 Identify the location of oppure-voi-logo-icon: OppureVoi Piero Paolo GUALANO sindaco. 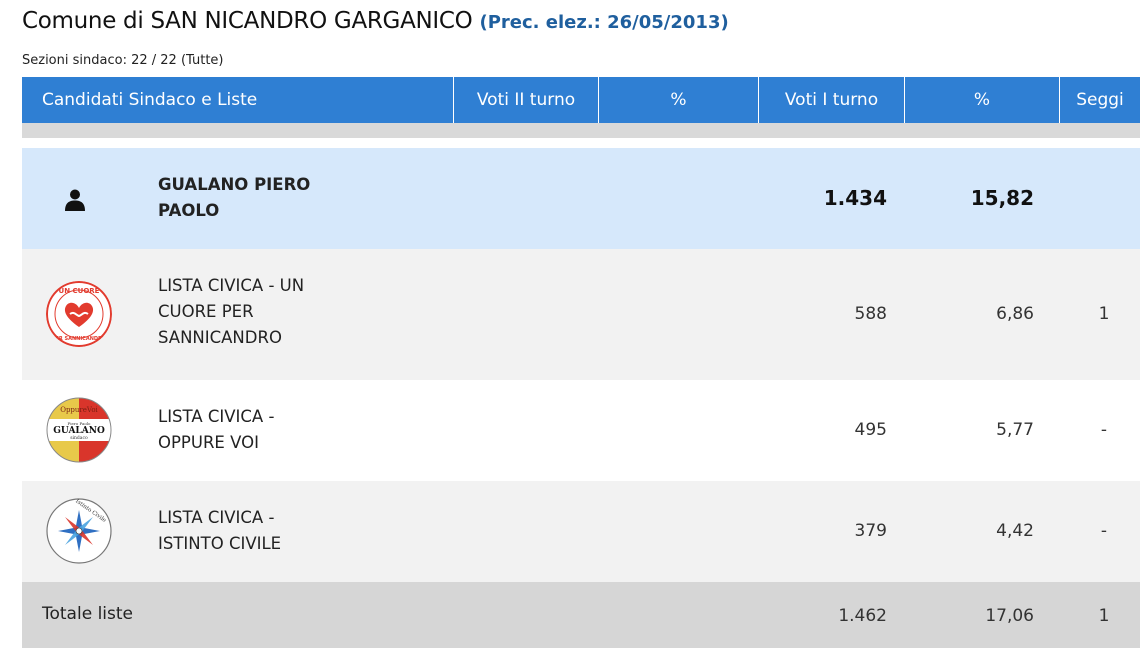
(79, 430).